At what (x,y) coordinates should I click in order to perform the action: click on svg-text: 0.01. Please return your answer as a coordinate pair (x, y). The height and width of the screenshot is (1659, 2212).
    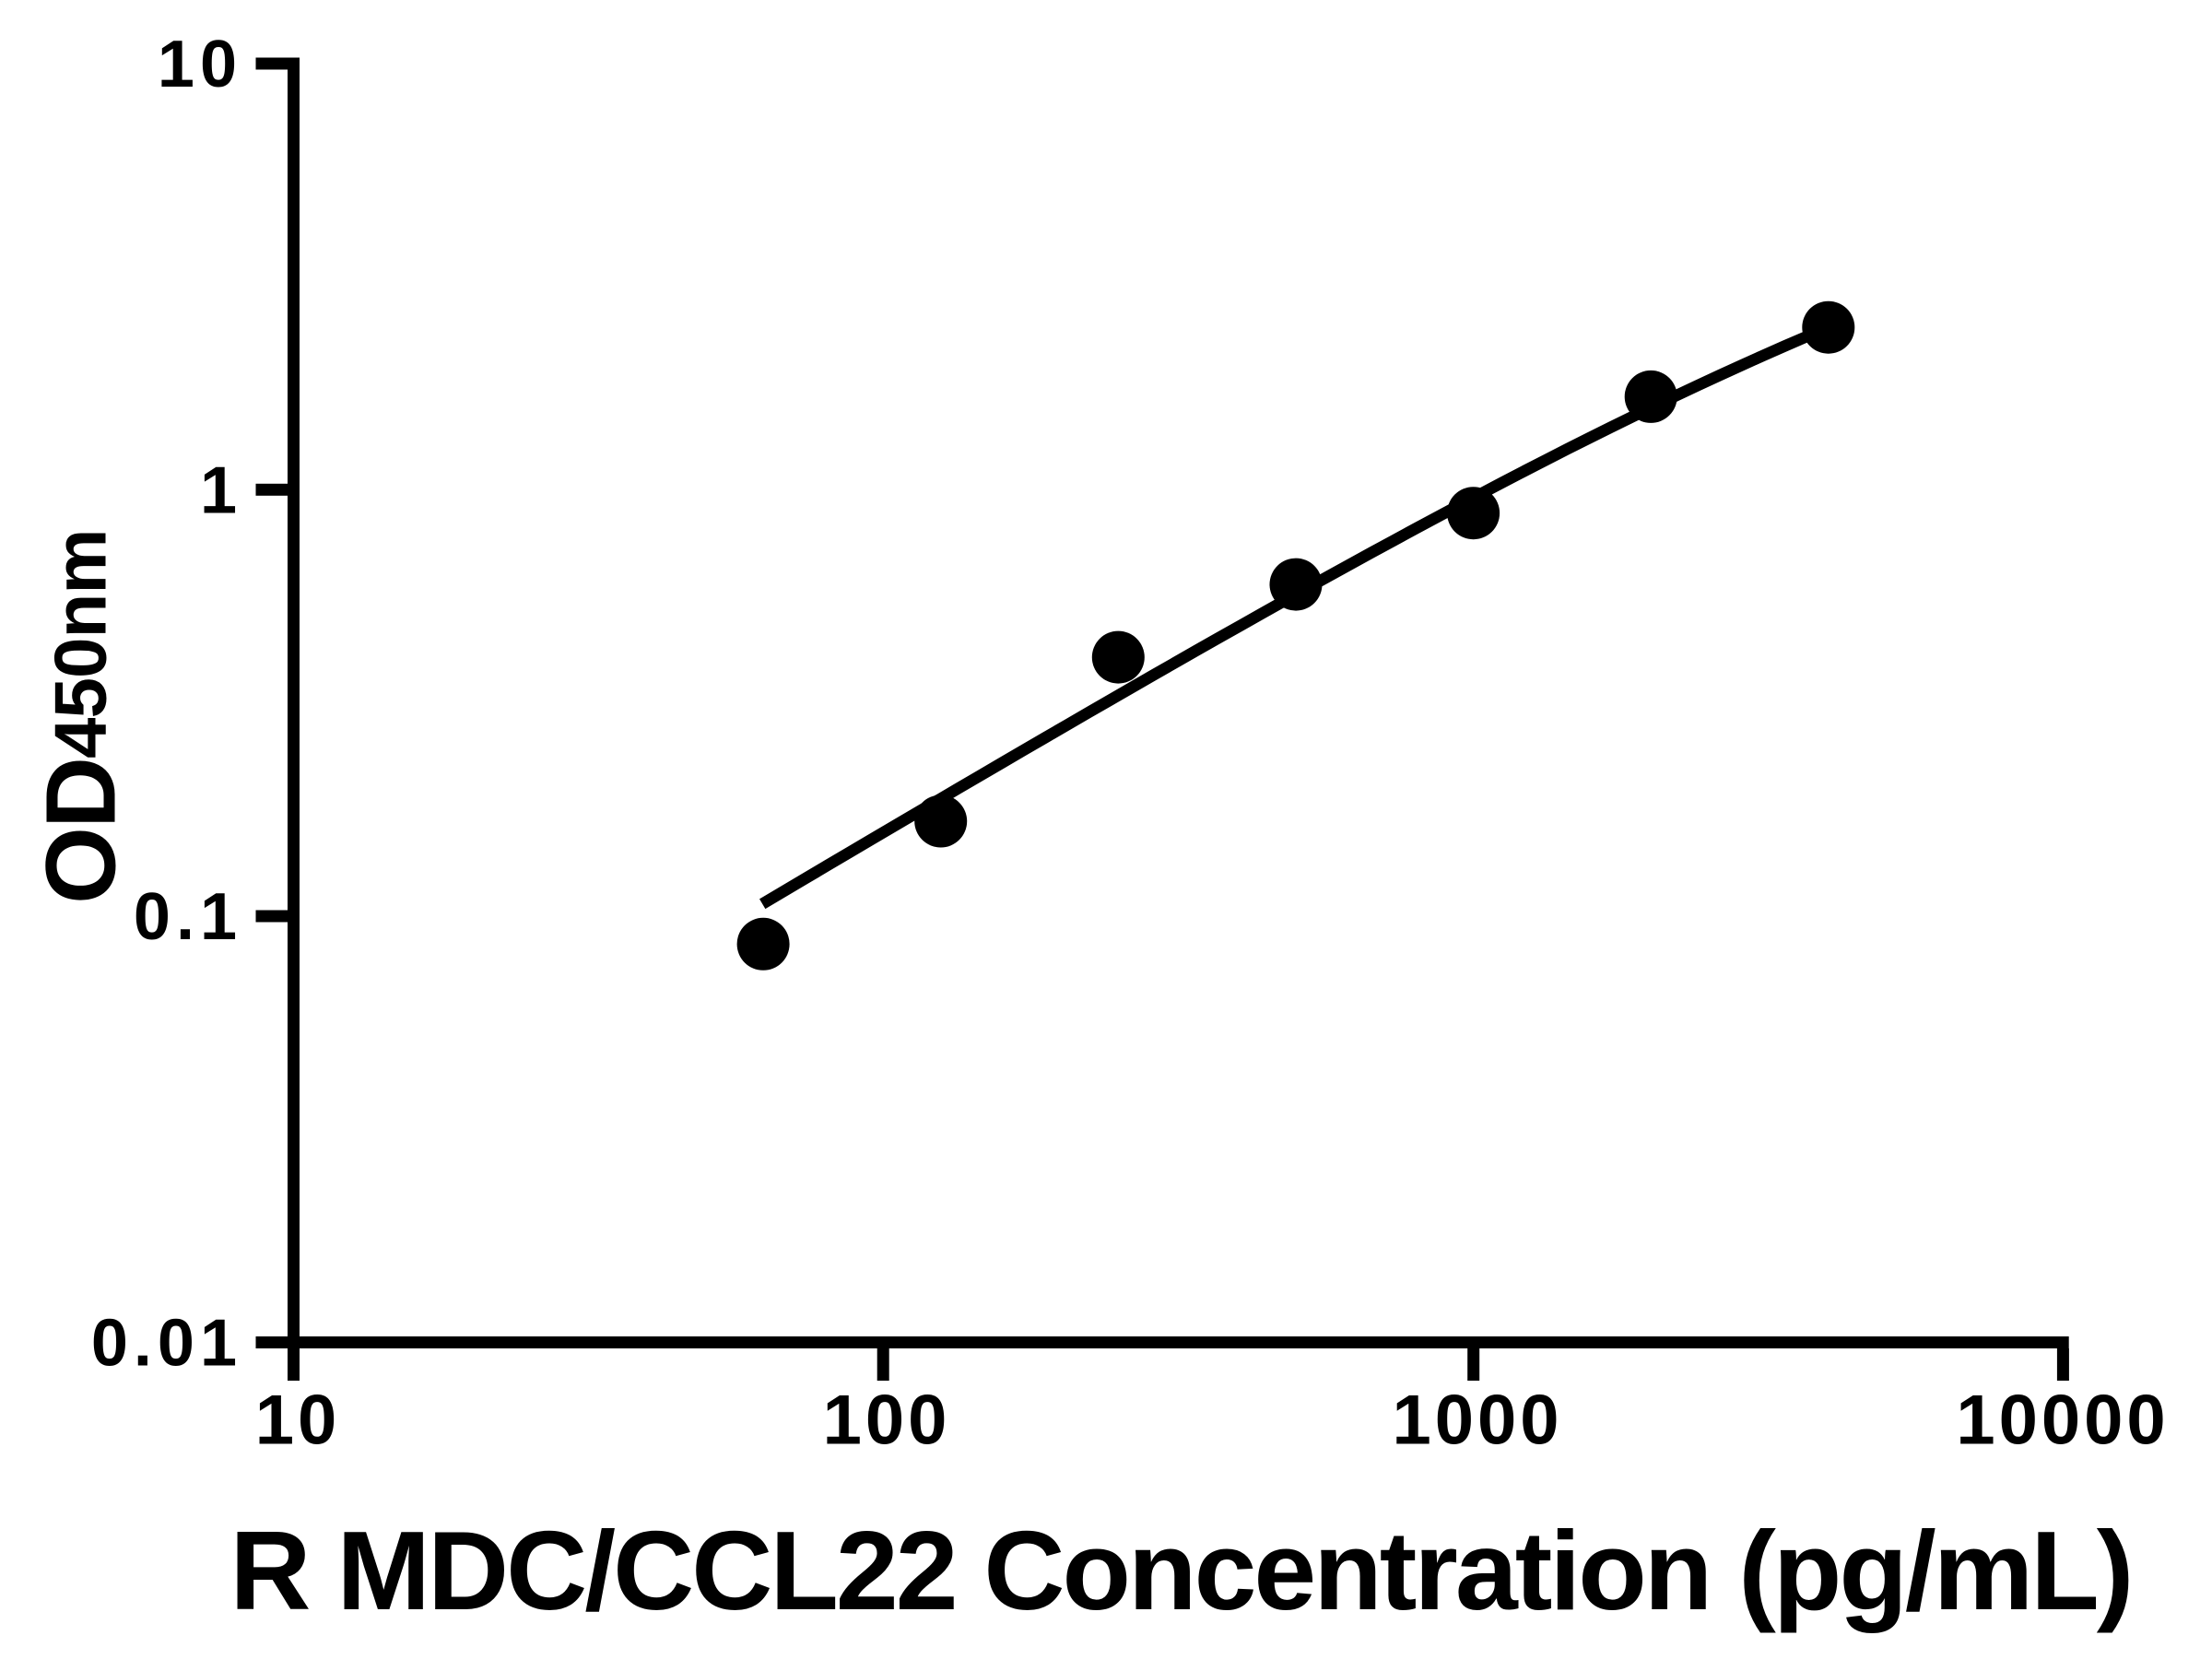
    Looking at the image, I should click on (166, 1344).